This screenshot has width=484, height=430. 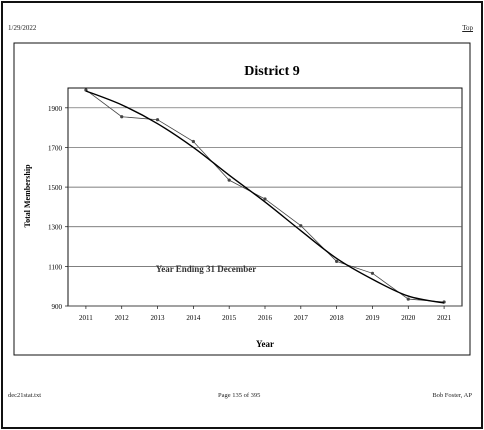 I want to click on x-tick-label: 2011, so click(x=86, y=318).